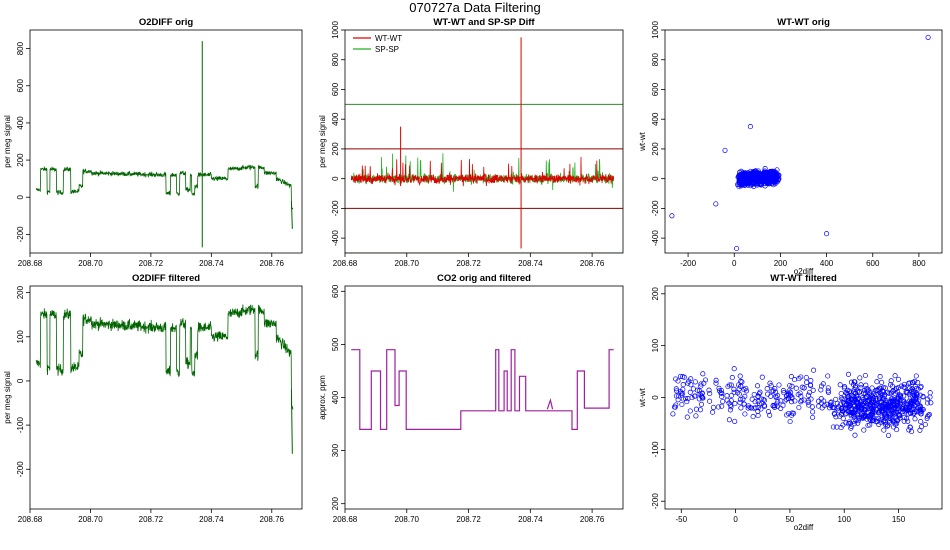  I want to click on wt-orig-scatter-xtick-label: 800, so click(919, 263).